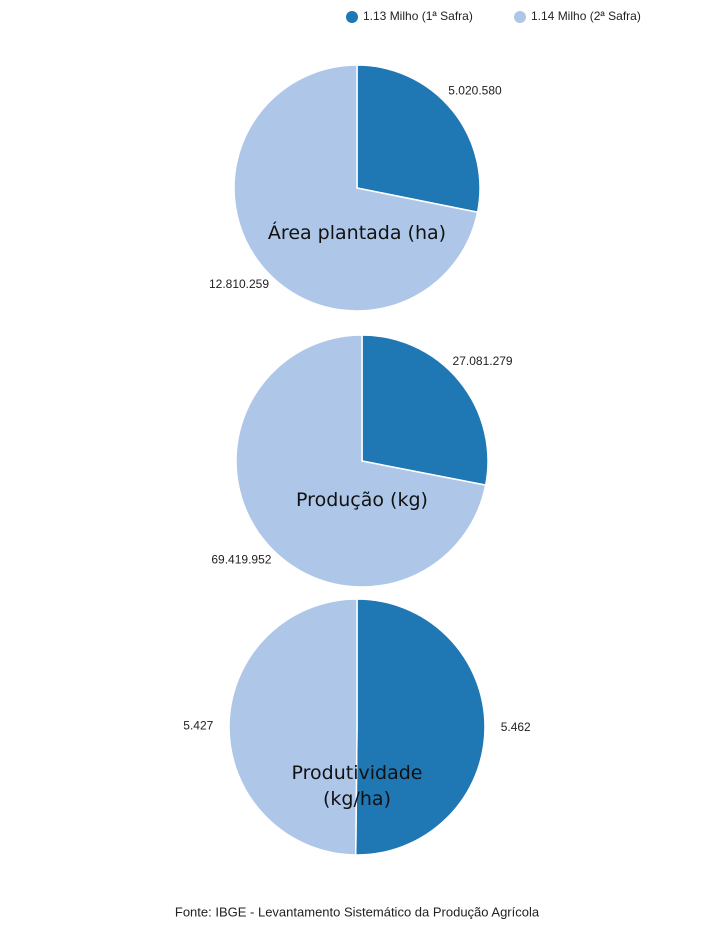 The width and height of the screenshot is (714, 931). What do you see at coordinates (516, 727) in the screenshot?
I see `data-label: 5.462` at bounding box center [516, 727].